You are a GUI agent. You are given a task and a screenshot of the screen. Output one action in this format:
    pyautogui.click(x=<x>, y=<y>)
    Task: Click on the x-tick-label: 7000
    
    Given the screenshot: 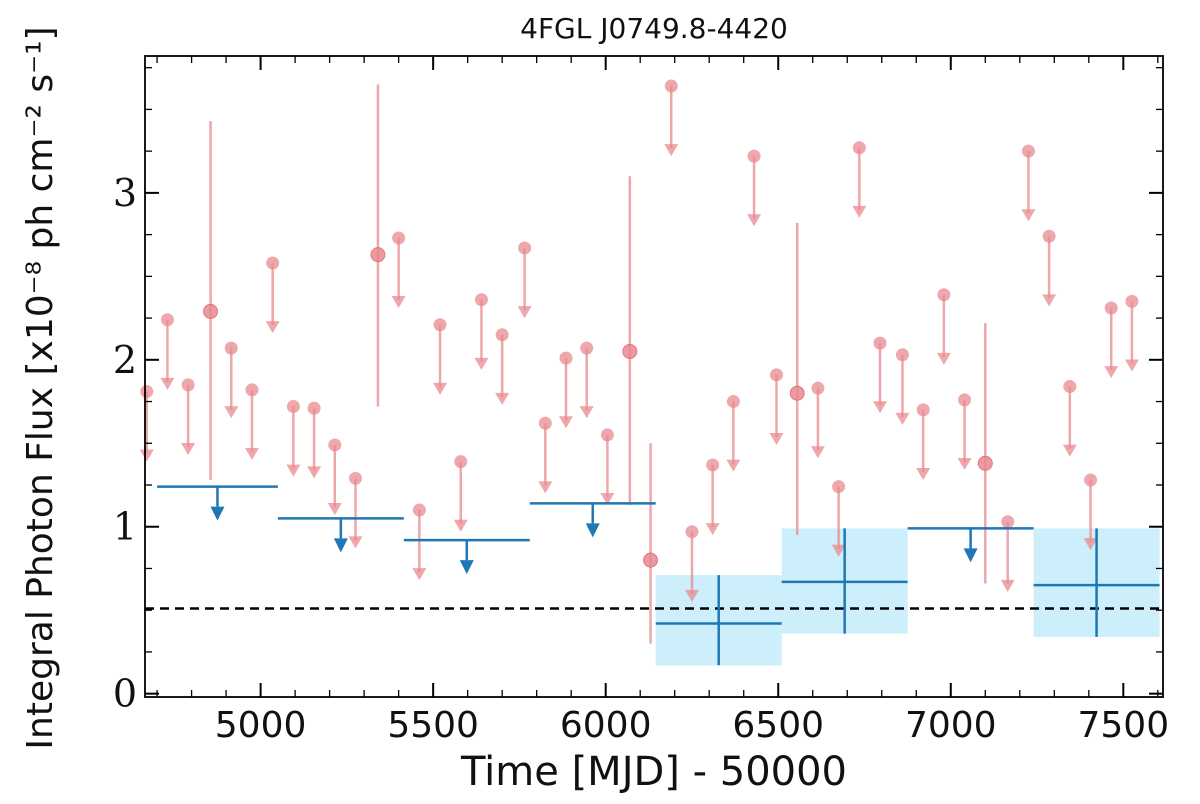 What is the action you would take?
    pyautogui.click(x=951, y=725)
    